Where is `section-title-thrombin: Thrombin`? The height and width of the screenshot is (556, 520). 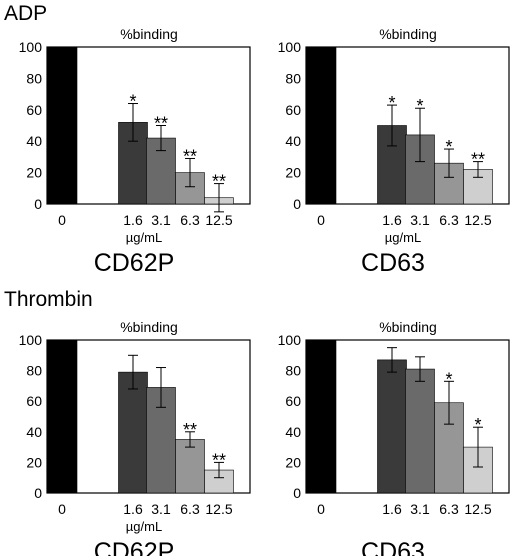
section-title-thrombin: Thrombin is located at coordinates (48, 299).